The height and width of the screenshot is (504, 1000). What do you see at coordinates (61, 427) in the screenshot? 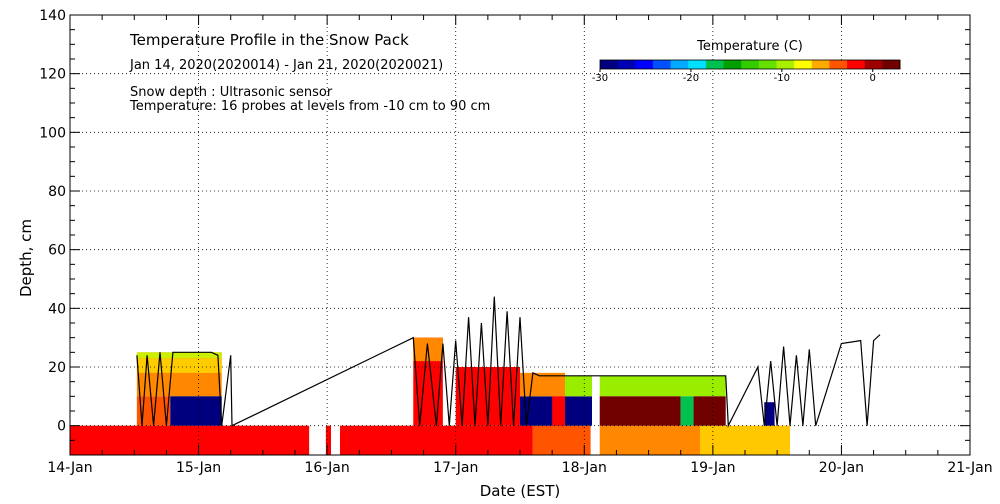
I see `y-tick-label-0: 0` at bounding box center [61, 427].